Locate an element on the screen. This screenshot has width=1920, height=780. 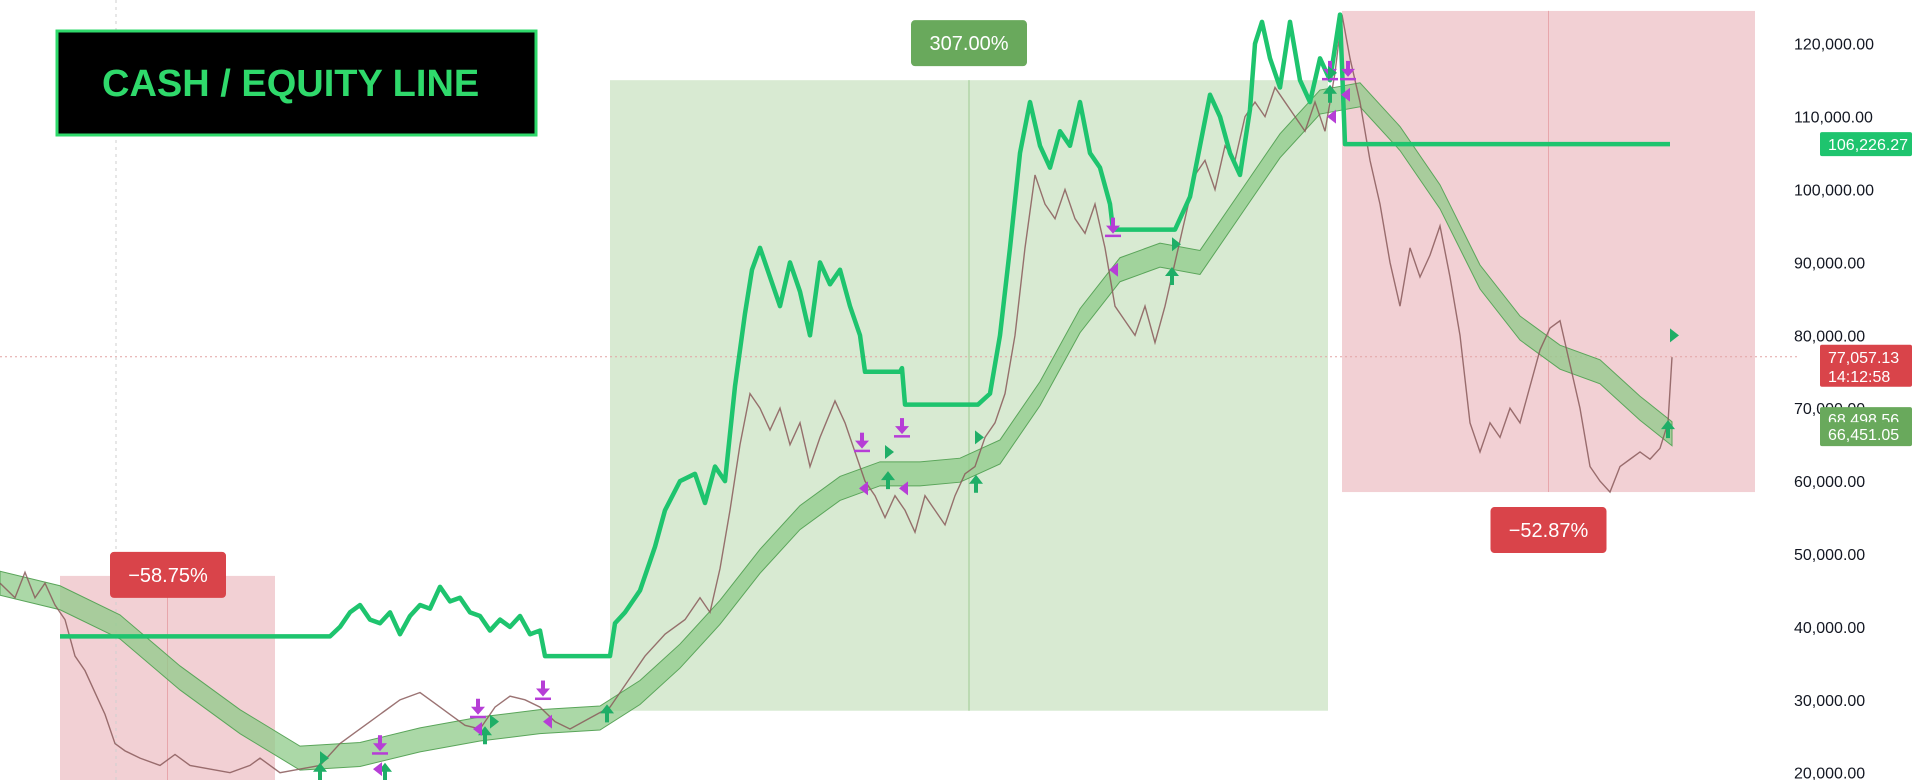
y-tick-label: 110,000.00 is located at coordinates (1833, 118).